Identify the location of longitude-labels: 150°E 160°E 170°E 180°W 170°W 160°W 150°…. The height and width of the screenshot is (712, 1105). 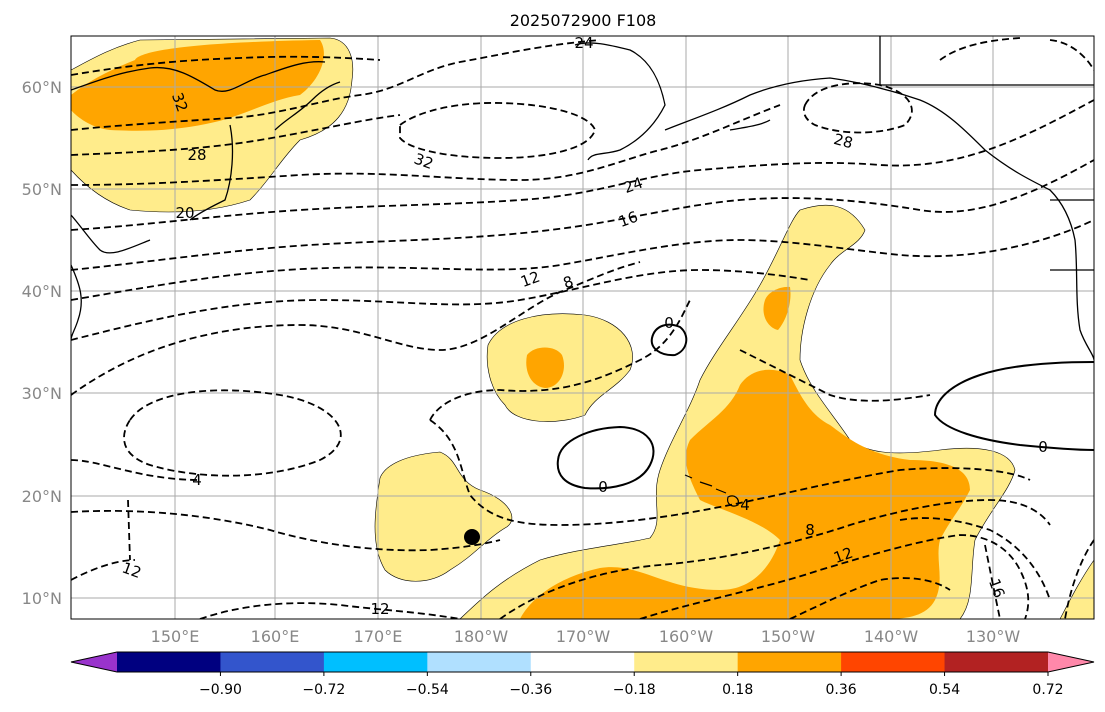
(586, 636).